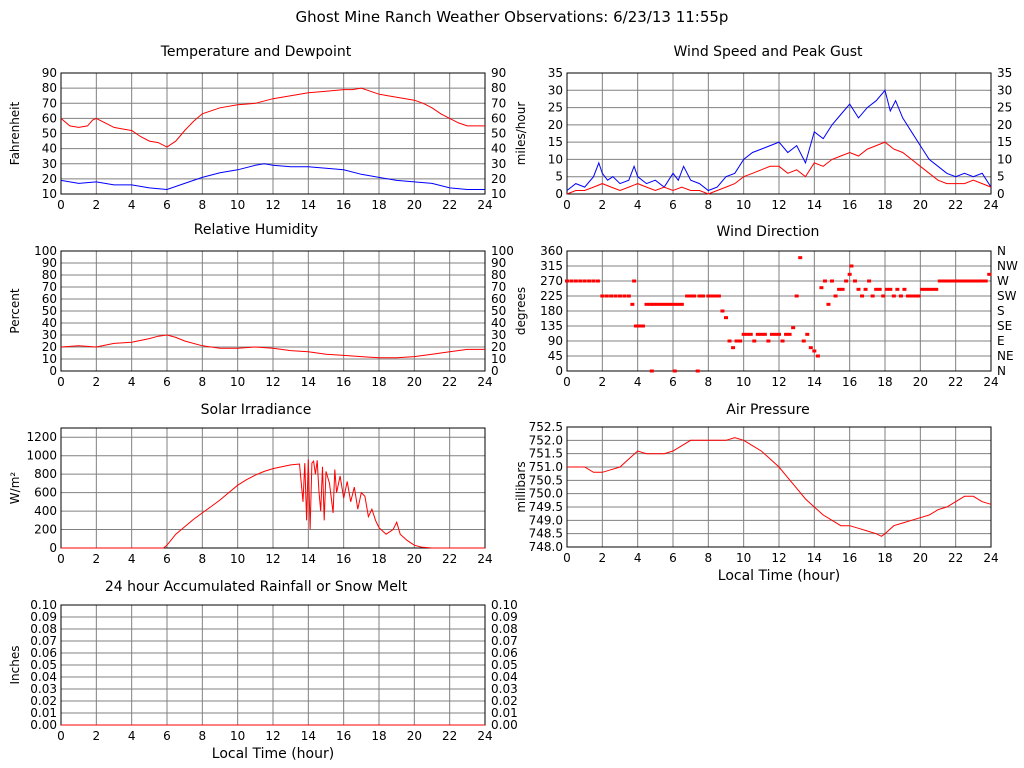 This screenshot has width=1024, height=768. What do you see at coordinates (1004, 108) in the screenshot?
I see `y-tick-label-right: 25` at bounding box center [1004, 108].